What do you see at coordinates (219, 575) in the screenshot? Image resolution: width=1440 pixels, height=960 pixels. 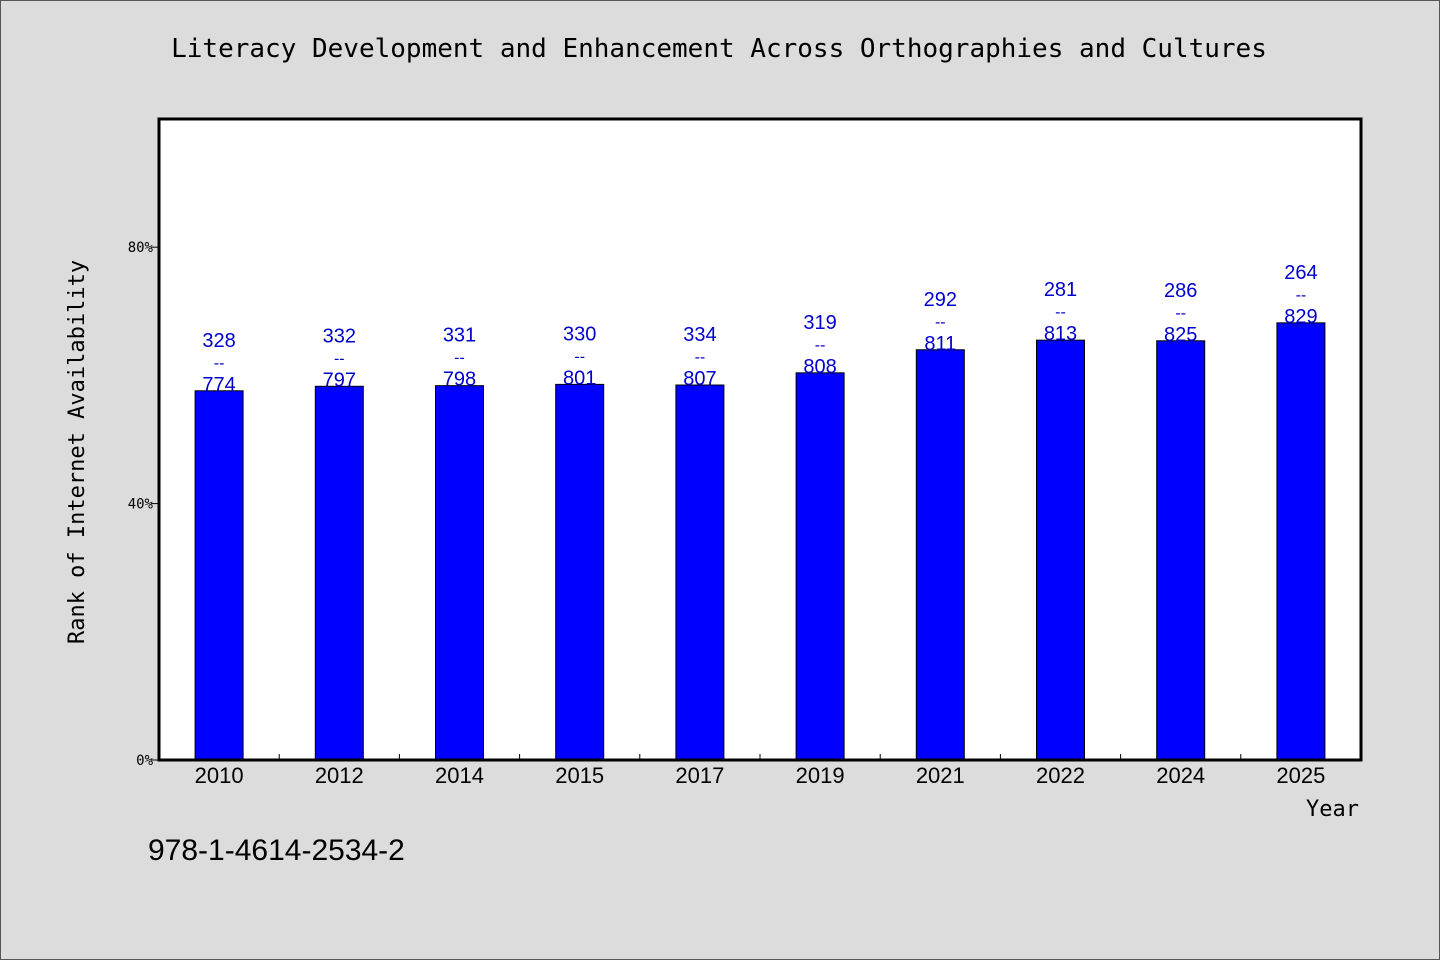 I see `bar-2010` at bounding box center [219, 575].